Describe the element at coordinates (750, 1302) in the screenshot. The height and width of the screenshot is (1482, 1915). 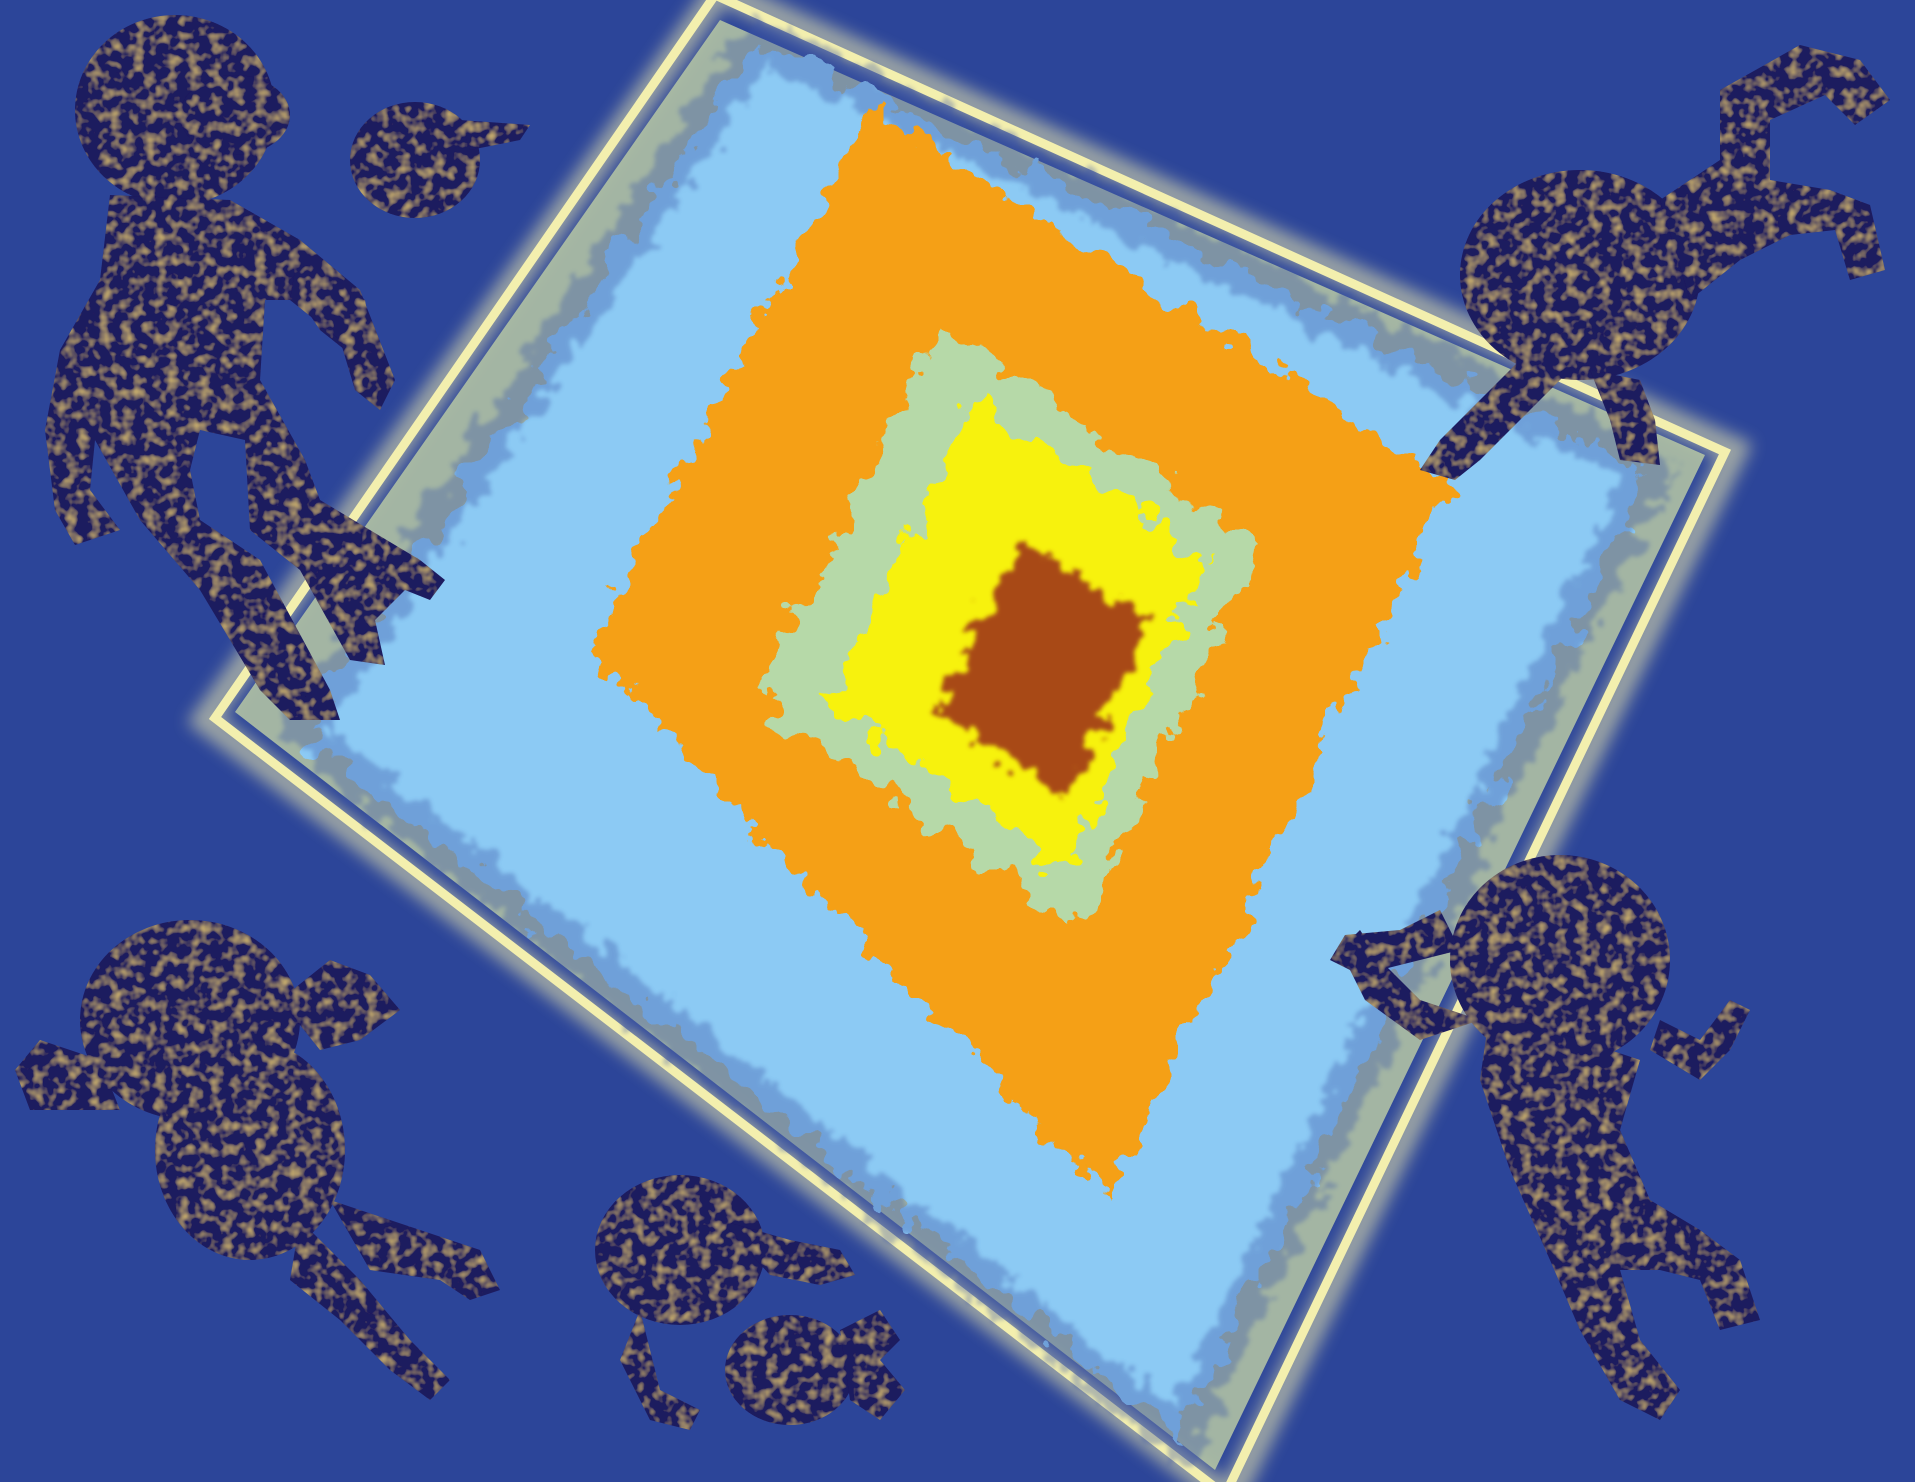
I see `monkey-bottom-center` at that location.